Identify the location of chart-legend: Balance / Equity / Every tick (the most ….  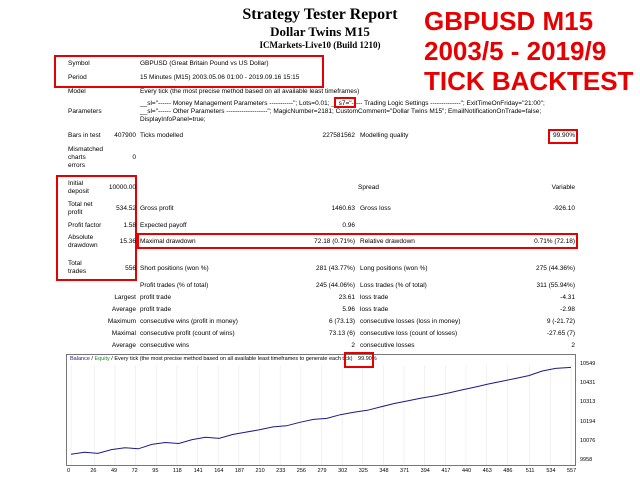
(223, 359).